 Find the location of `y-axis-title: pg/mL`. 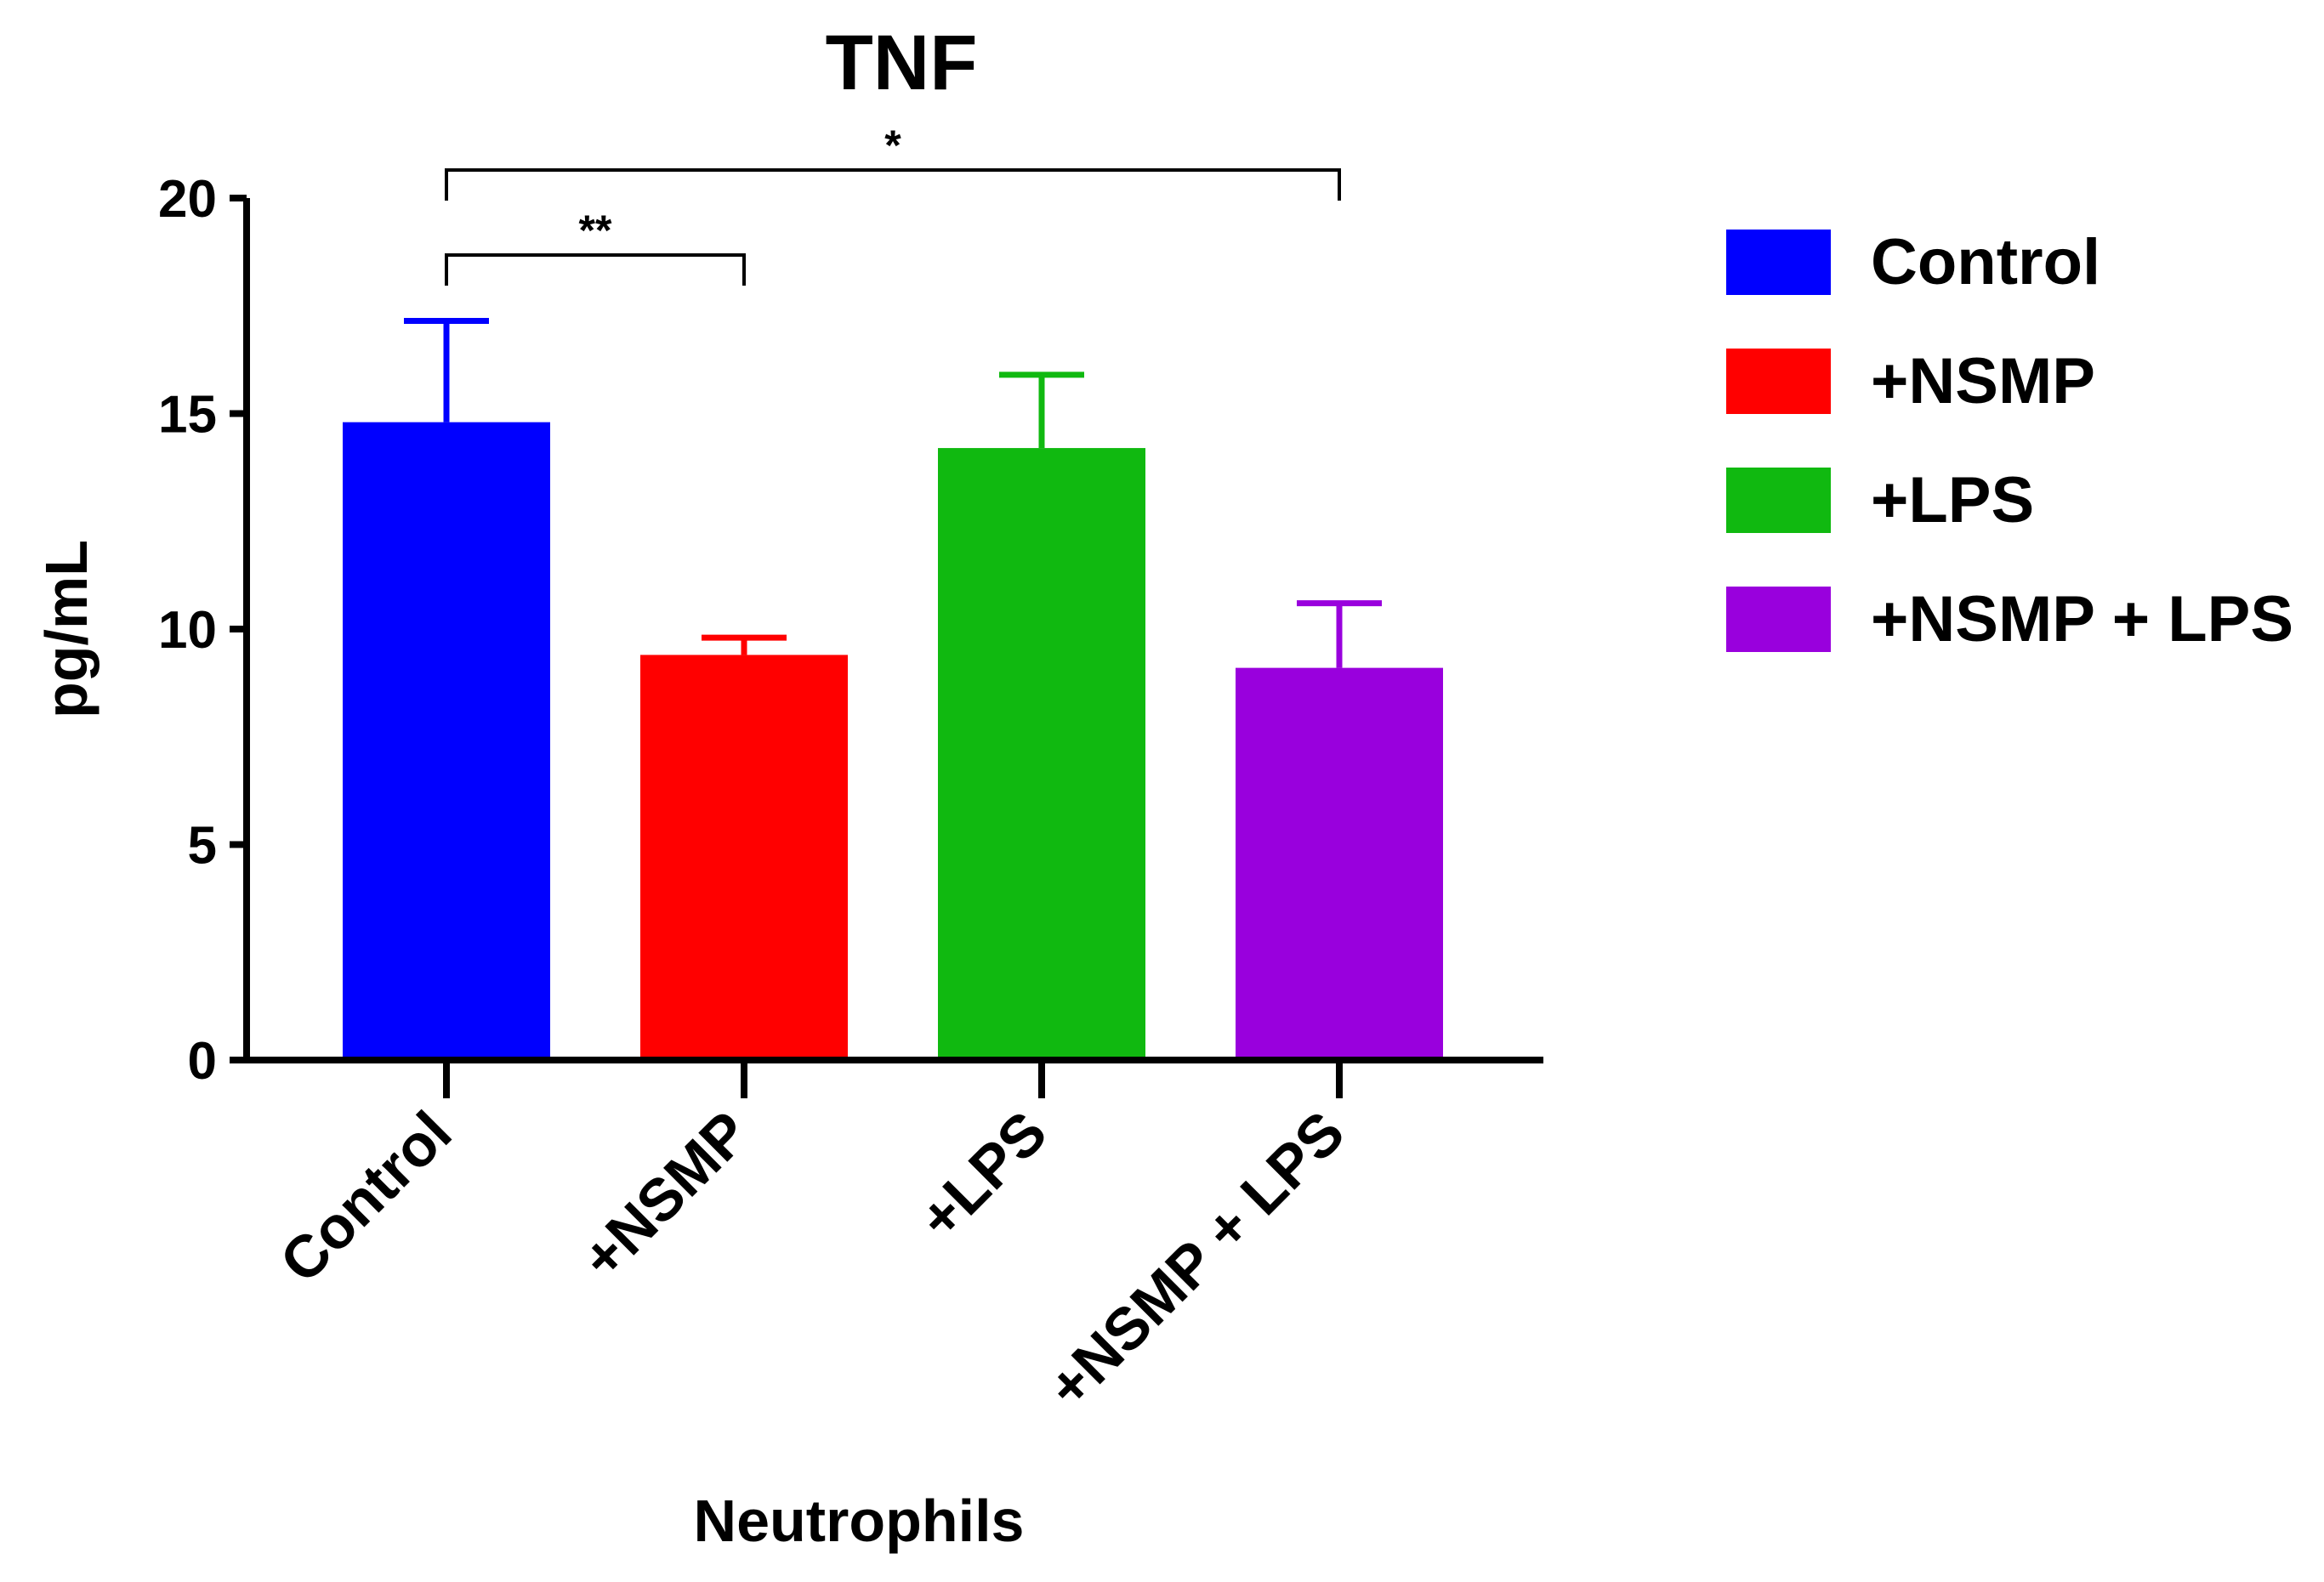

y-axis-title: pg/mL is located at coordinates (66, 629).